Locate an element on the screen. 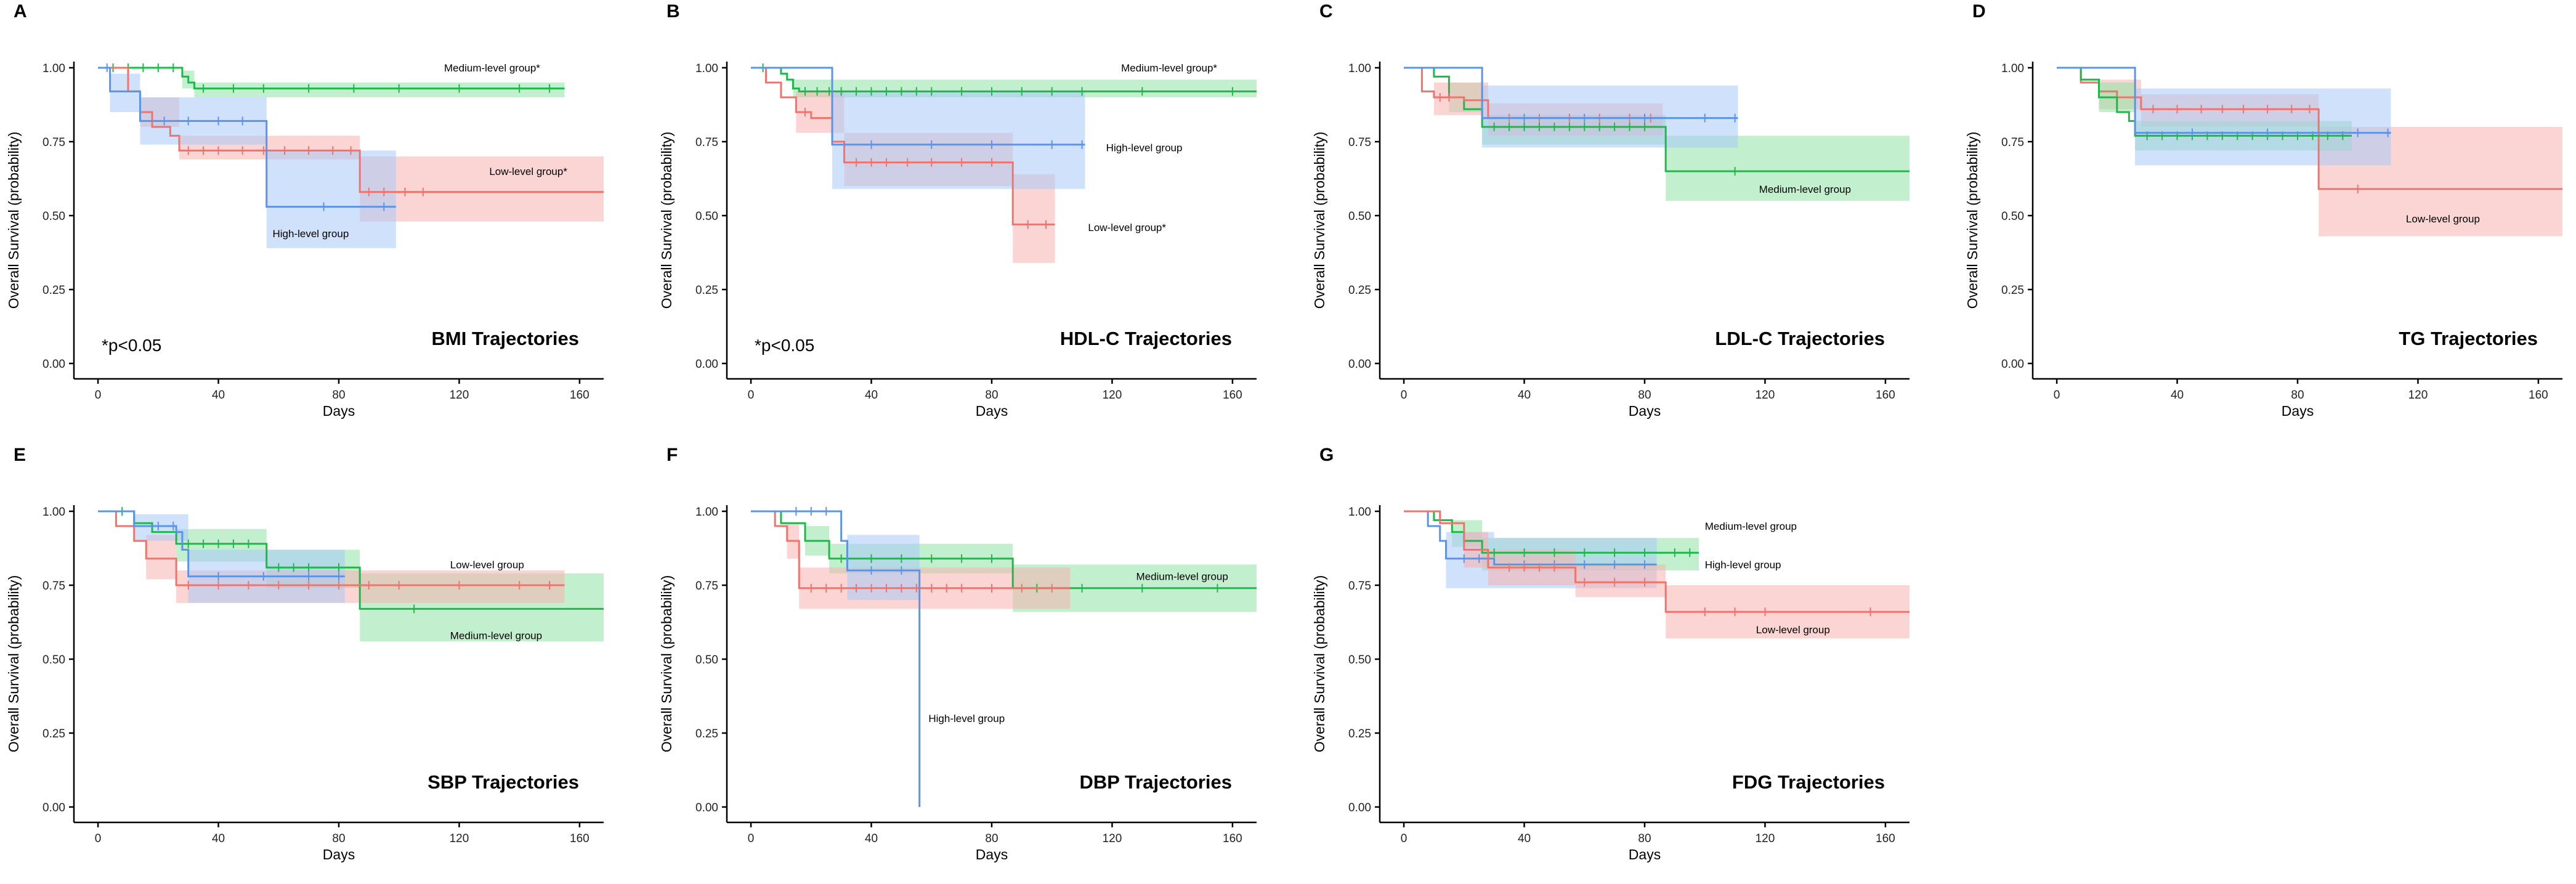 The image size is (2576, 884). panel-letter: G is located at coordinates (1326, 455).